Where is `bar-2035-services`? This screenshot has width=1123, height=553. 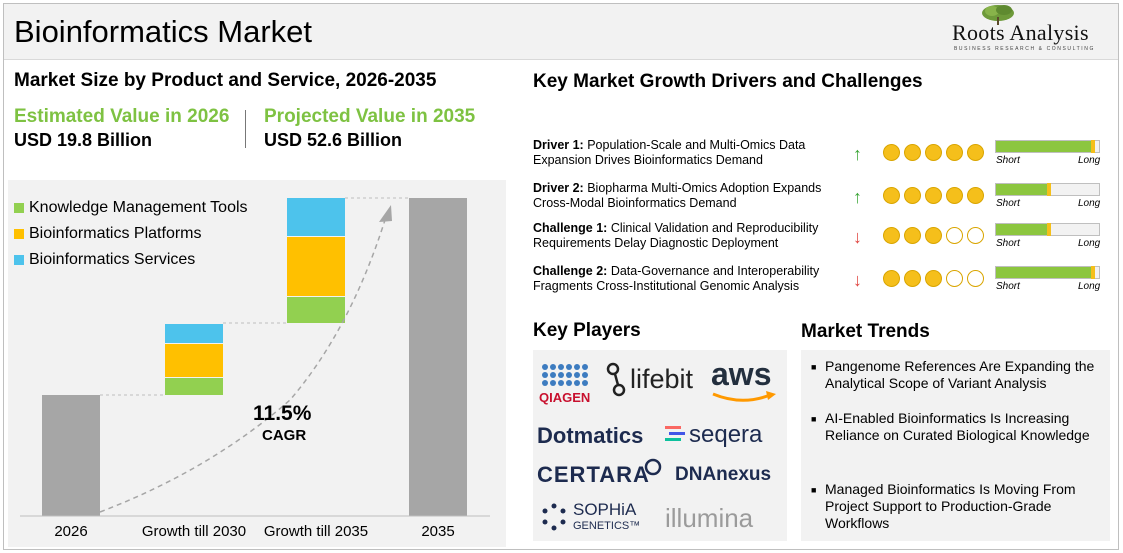
bar-2035-services is located at coordinates (316, 217).